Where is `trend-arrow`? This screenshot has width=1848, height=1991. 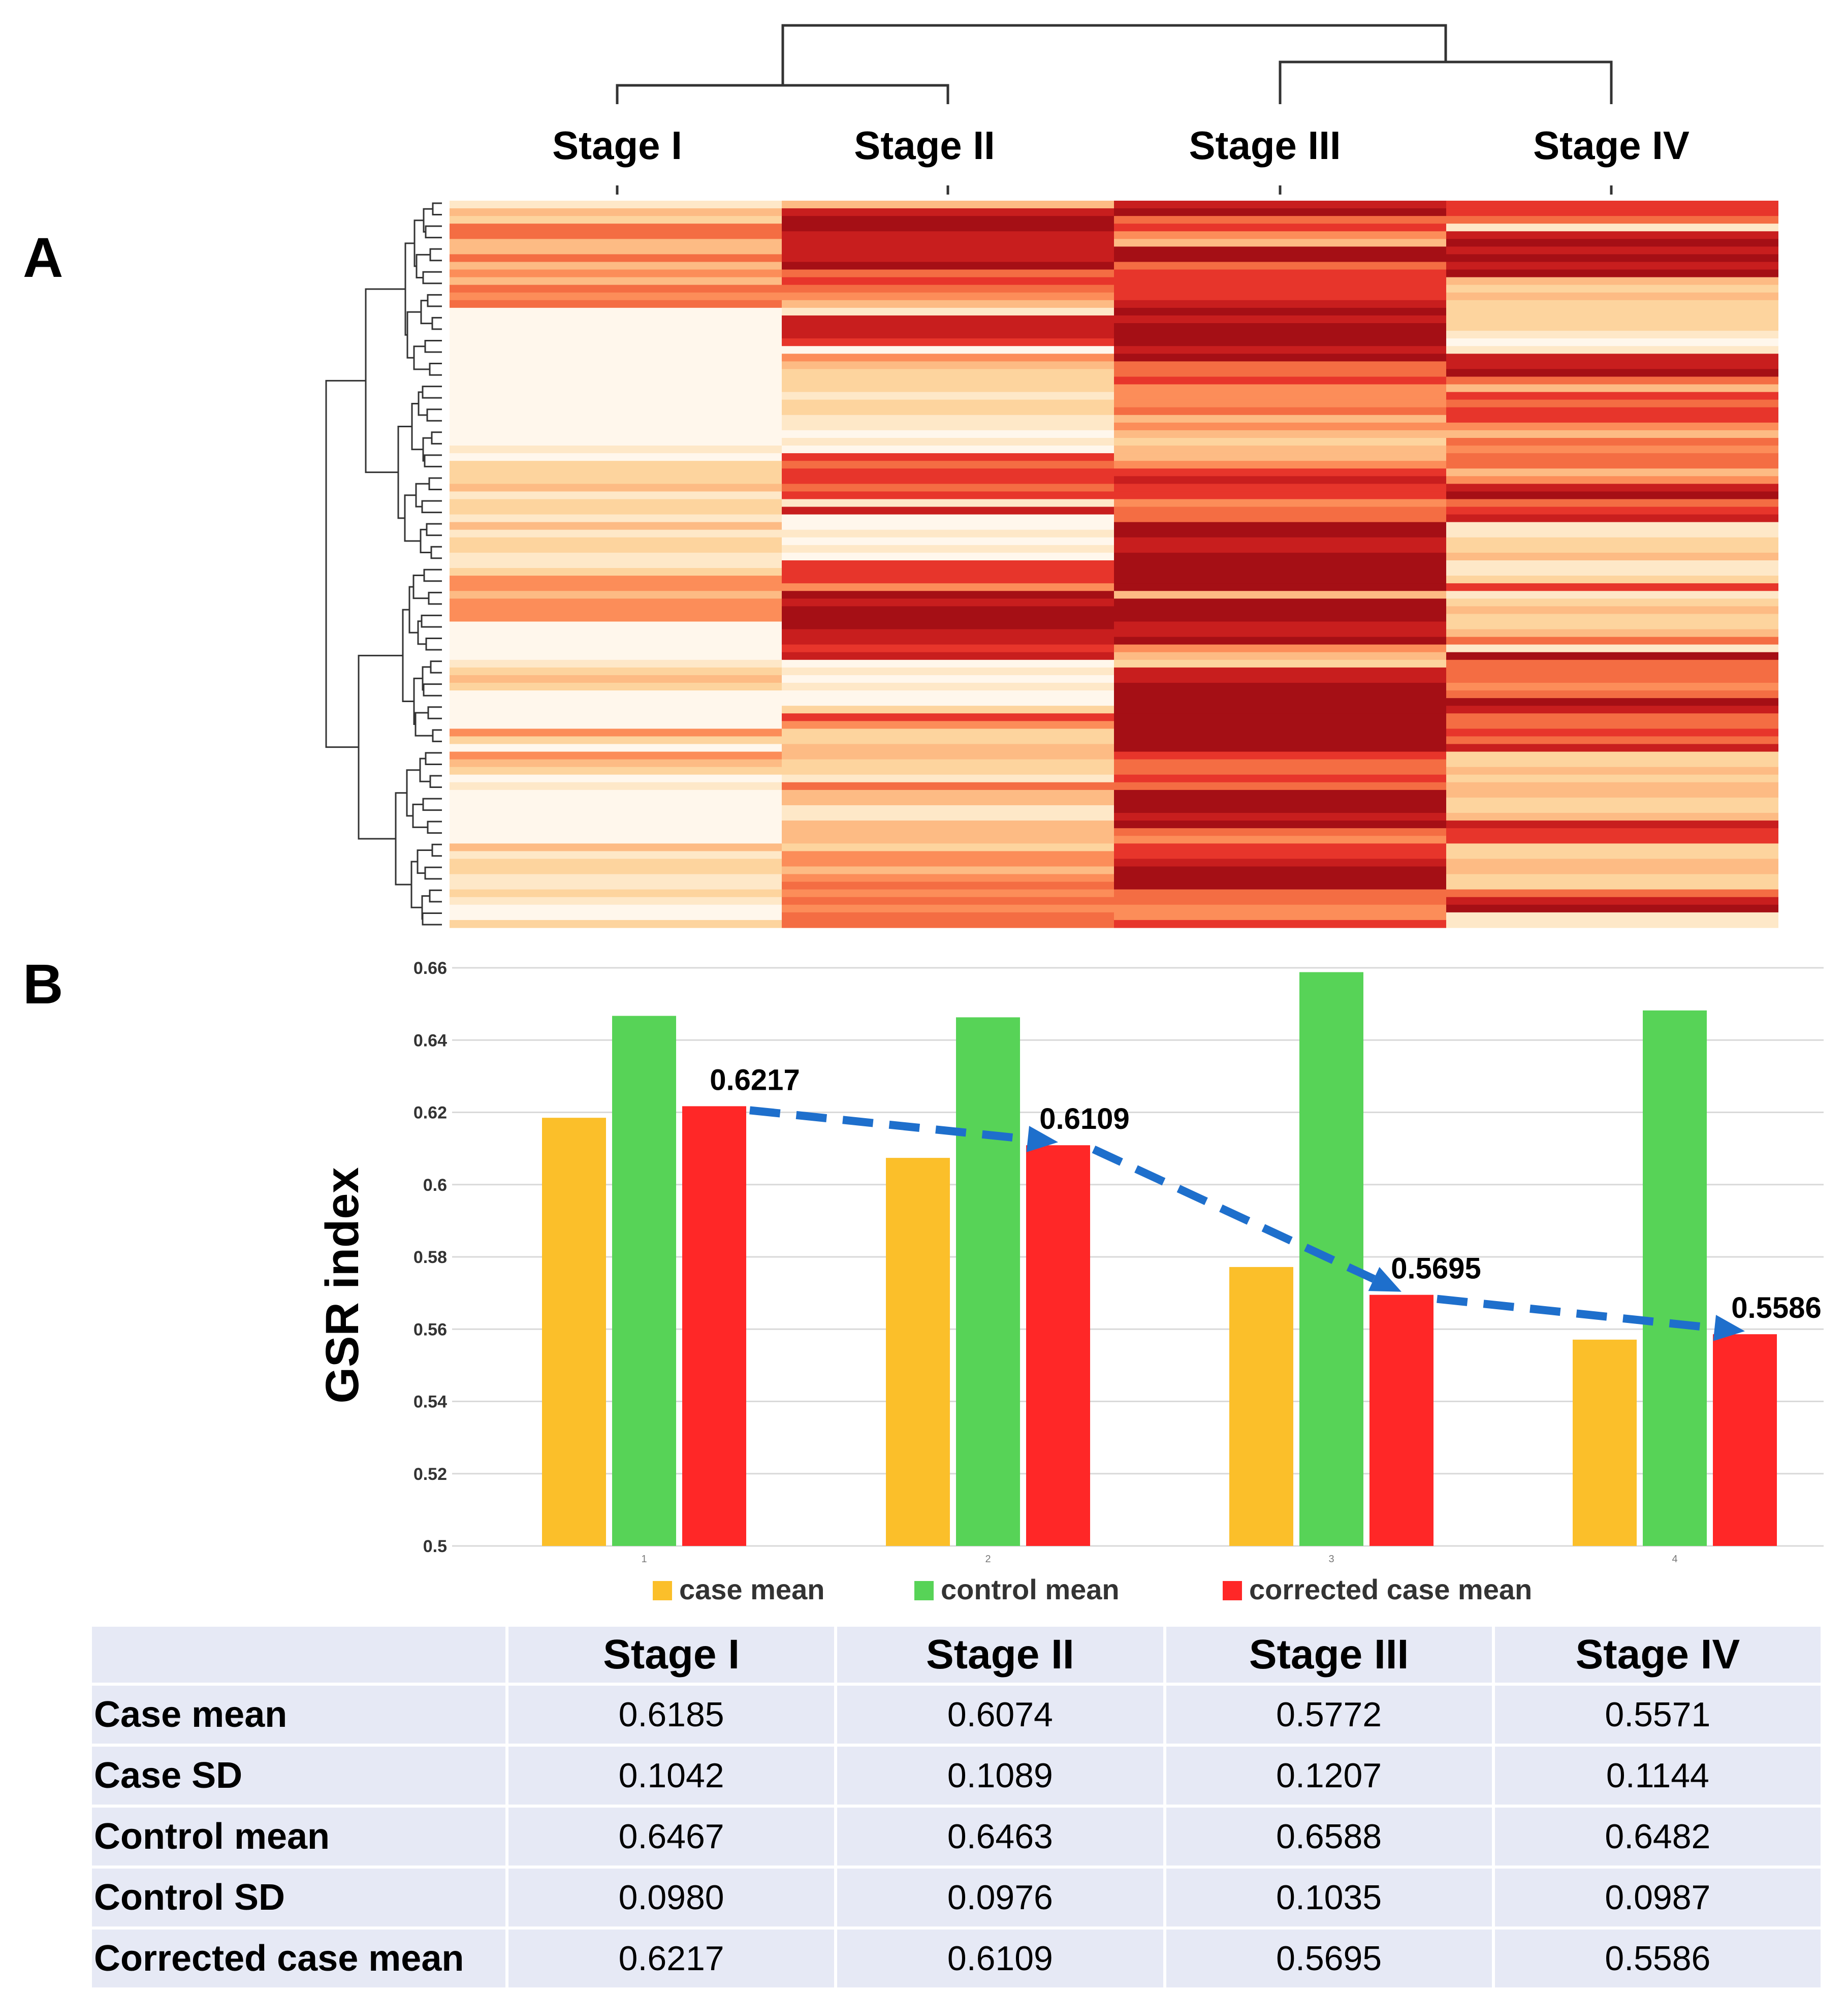 trend-arrow is located at coordinates (1247, 1223).